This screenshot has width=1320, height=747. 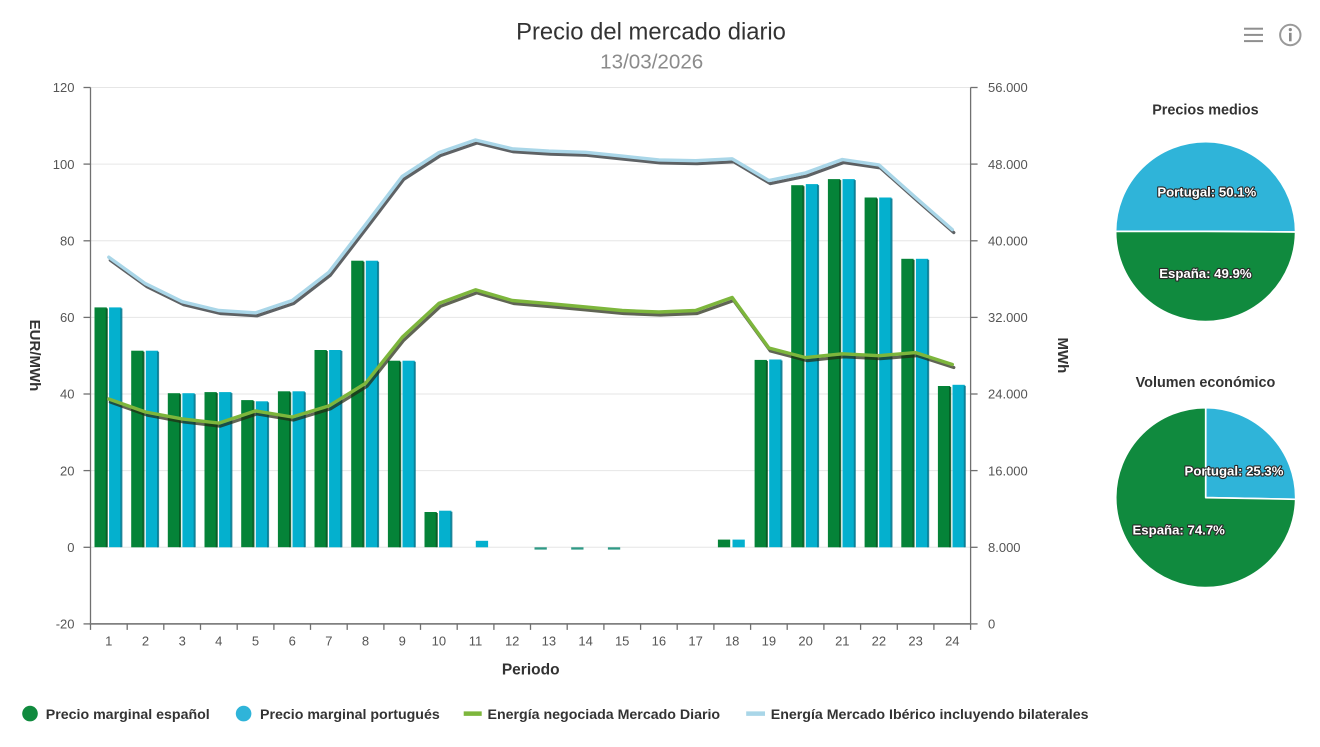 What do you see at coordinates (402, 641) in the screenshot?
I see `svg-text: 9` at bounding box center [402, 641].